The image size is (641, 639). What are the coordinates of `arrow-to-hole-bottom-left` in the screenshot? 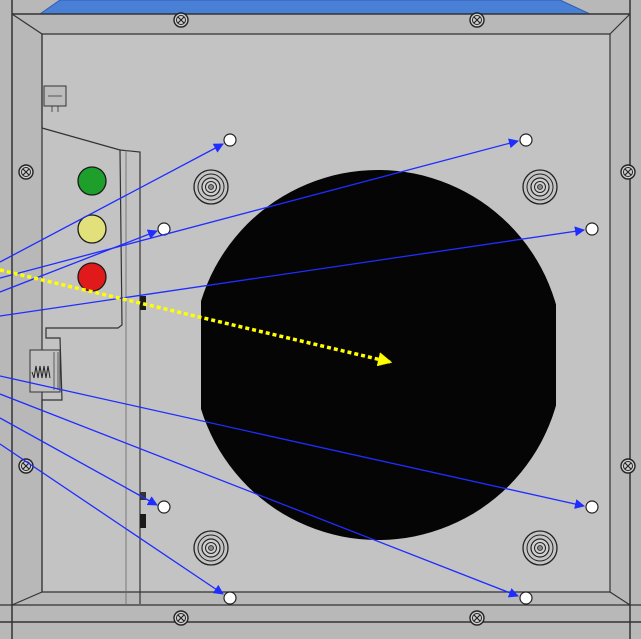 It's located at (112, 519).